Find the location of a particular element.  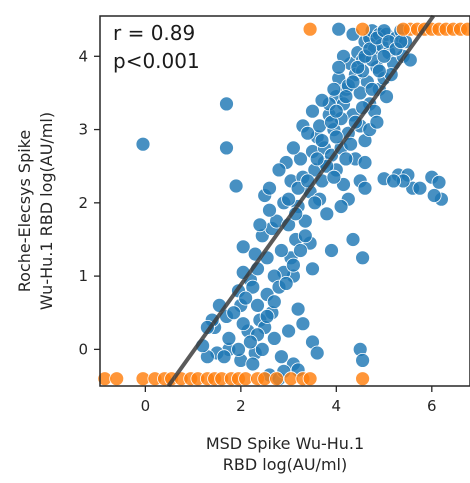

y-tick-label-1: 1 is located at coordinates (83, 276).